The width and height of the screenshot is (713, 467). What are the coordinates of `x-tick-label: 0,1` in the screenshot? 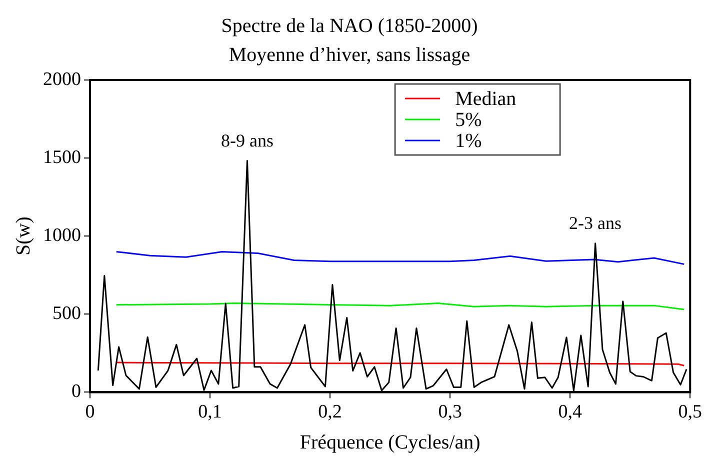 It's located at (210, 412).